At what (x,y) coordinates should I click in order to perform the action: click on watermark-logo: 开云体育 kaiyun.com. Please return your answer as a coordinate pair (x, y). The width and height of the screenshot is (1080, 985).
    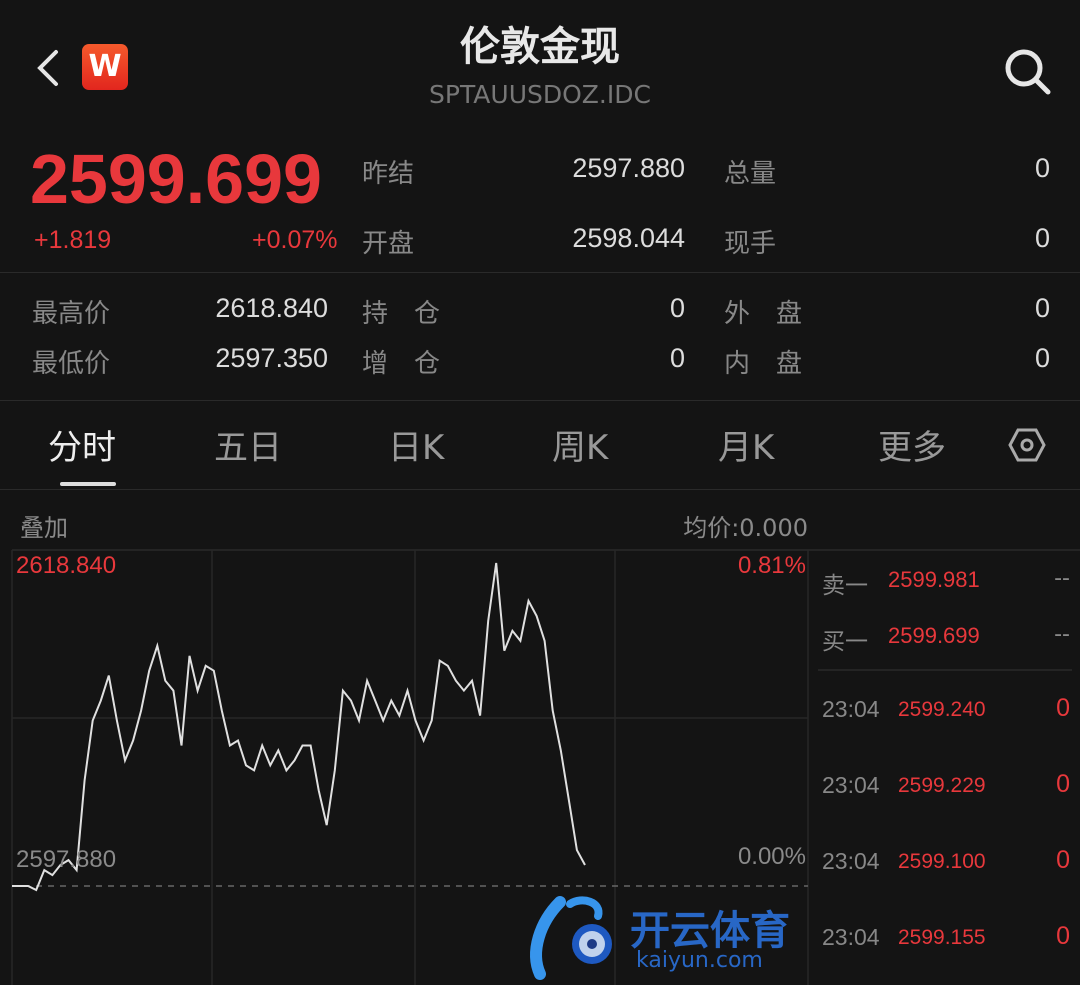
    Looking at the image, I should click on (660, 937).